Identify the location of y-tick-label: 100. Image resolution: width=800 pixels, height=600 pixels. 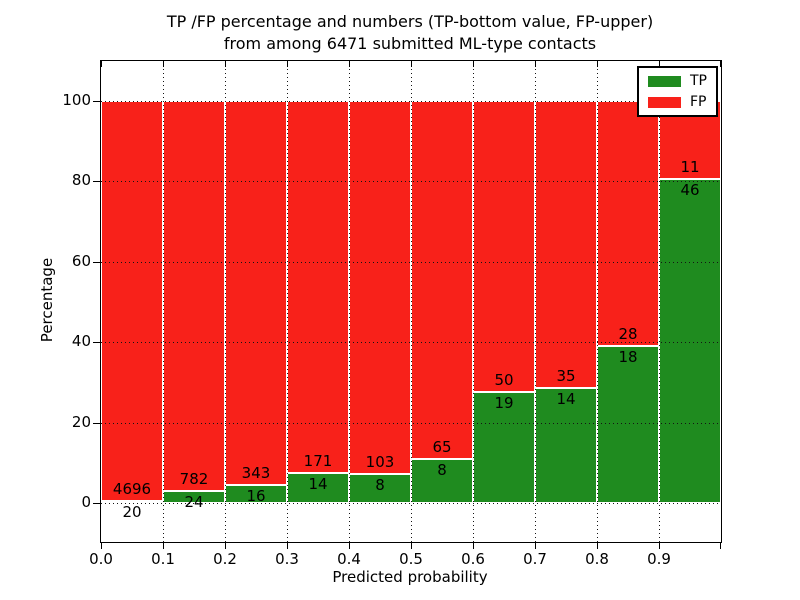
(76, 100).